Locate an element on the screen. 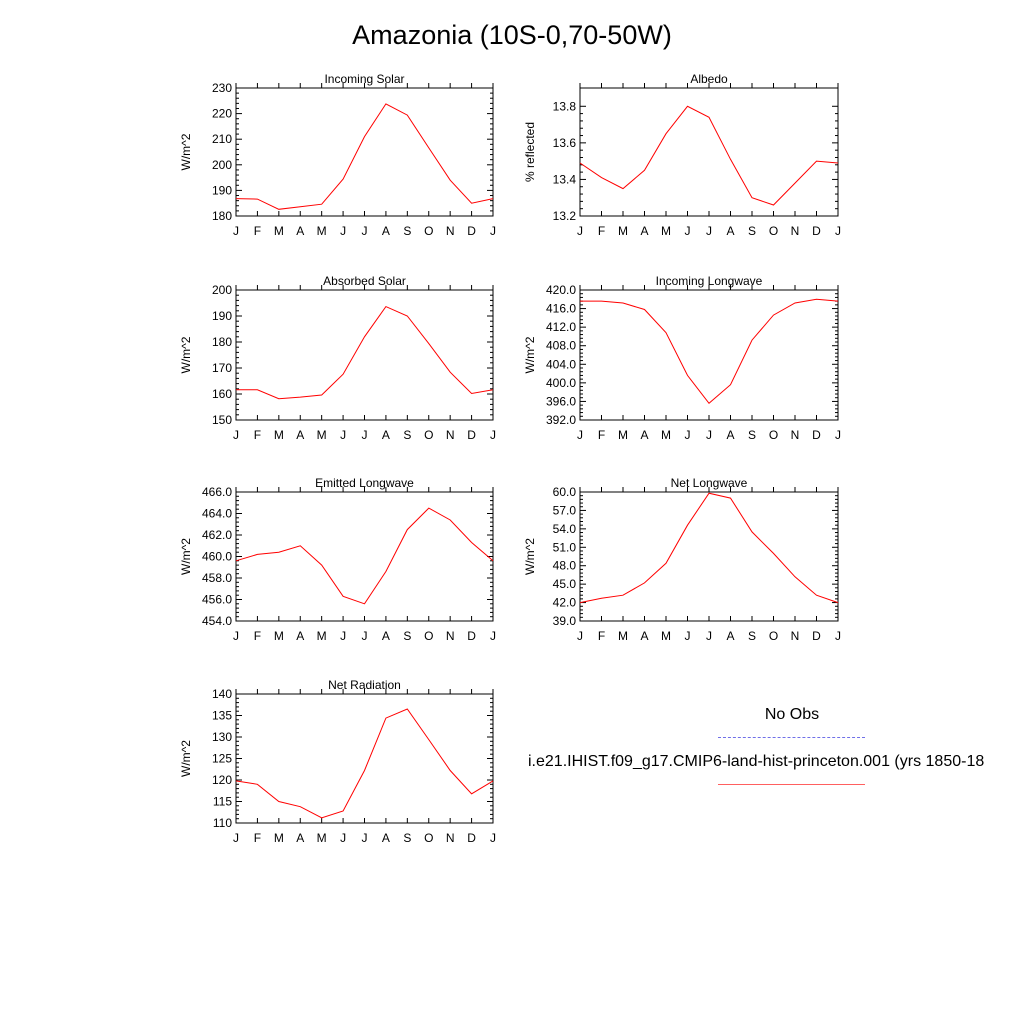 Image resolution: width=1024 pixels, height=1024 pixels. y-tick-label: 160 is located at coordinates (222, 394).